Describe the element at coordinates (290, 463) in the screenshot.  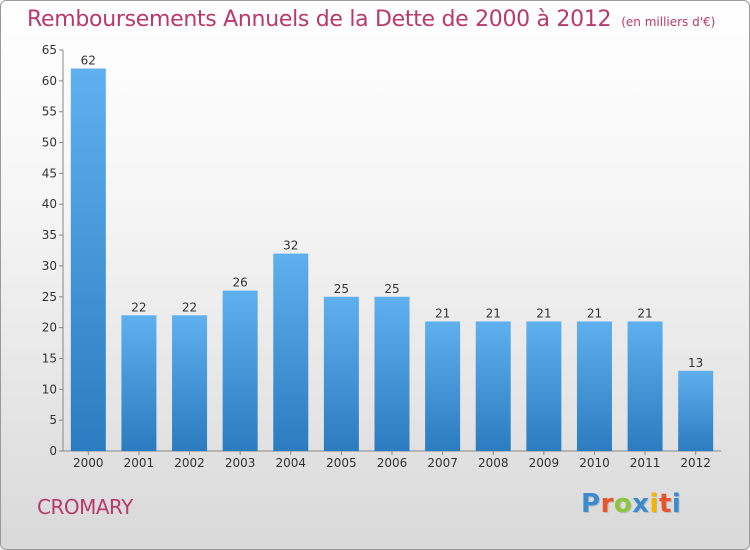
I see `x-tick-label: 2004` at that location.